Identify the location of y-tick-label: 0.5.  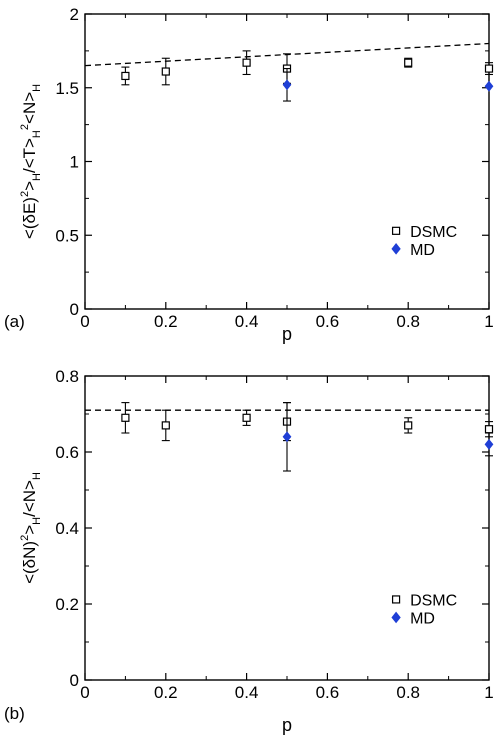
(67, 235).